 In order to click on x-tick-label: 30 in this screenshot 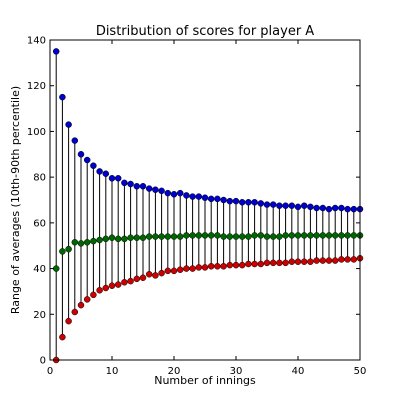, I will do `click(236, 371)`.